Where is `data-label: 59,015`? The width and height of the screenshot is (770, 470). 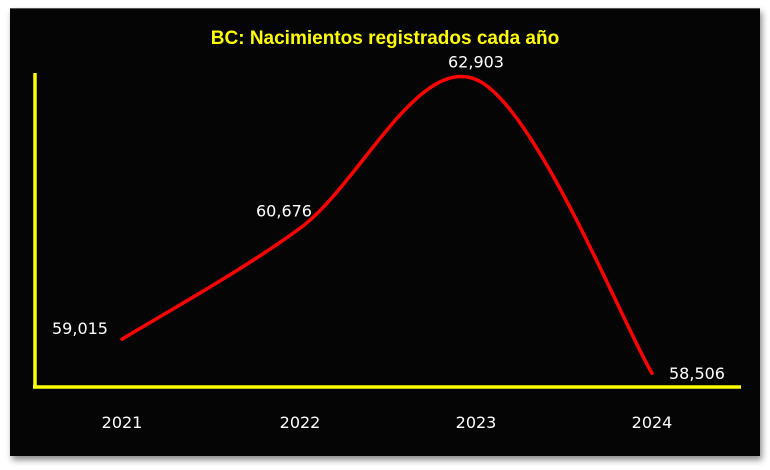
data-label: 59,015 is located at coordinates (80, 328).